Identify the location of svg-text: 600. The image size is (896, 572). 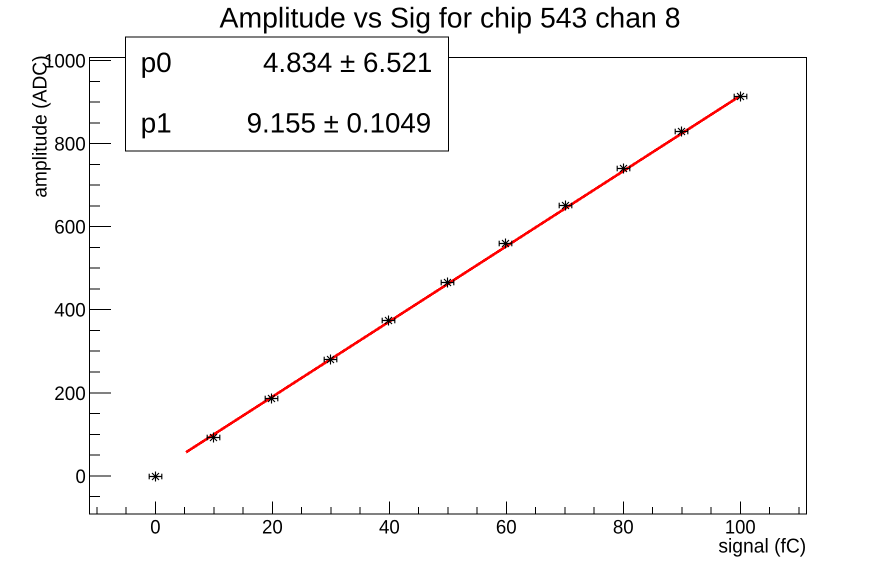
(70, 228).